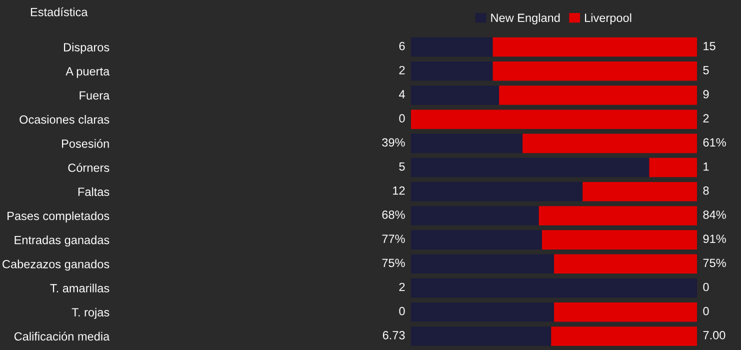 The width and height of the screenshot is (741, 350). Describe the element at coordinates (706, 190) in the screenshot. I see `text: 8` at that location.